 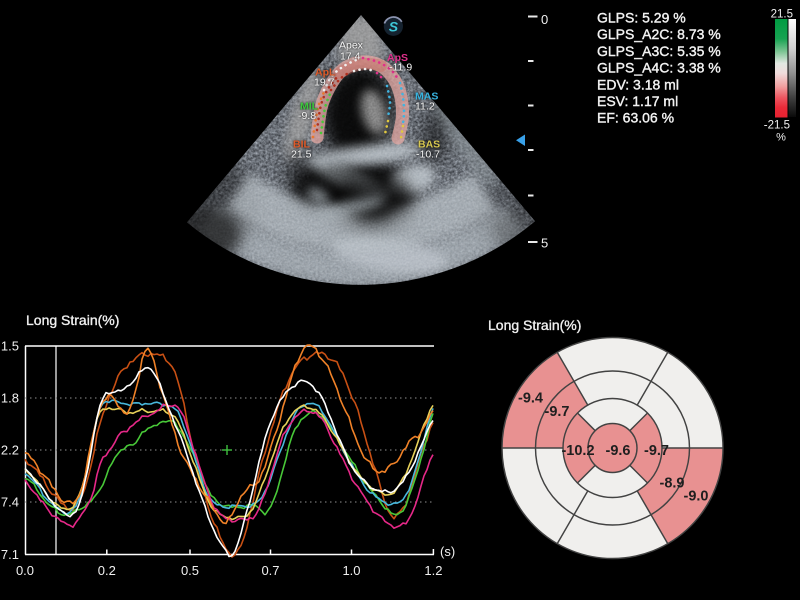 I want to click on svg-text: -9.6, so click(x=618, y=451).